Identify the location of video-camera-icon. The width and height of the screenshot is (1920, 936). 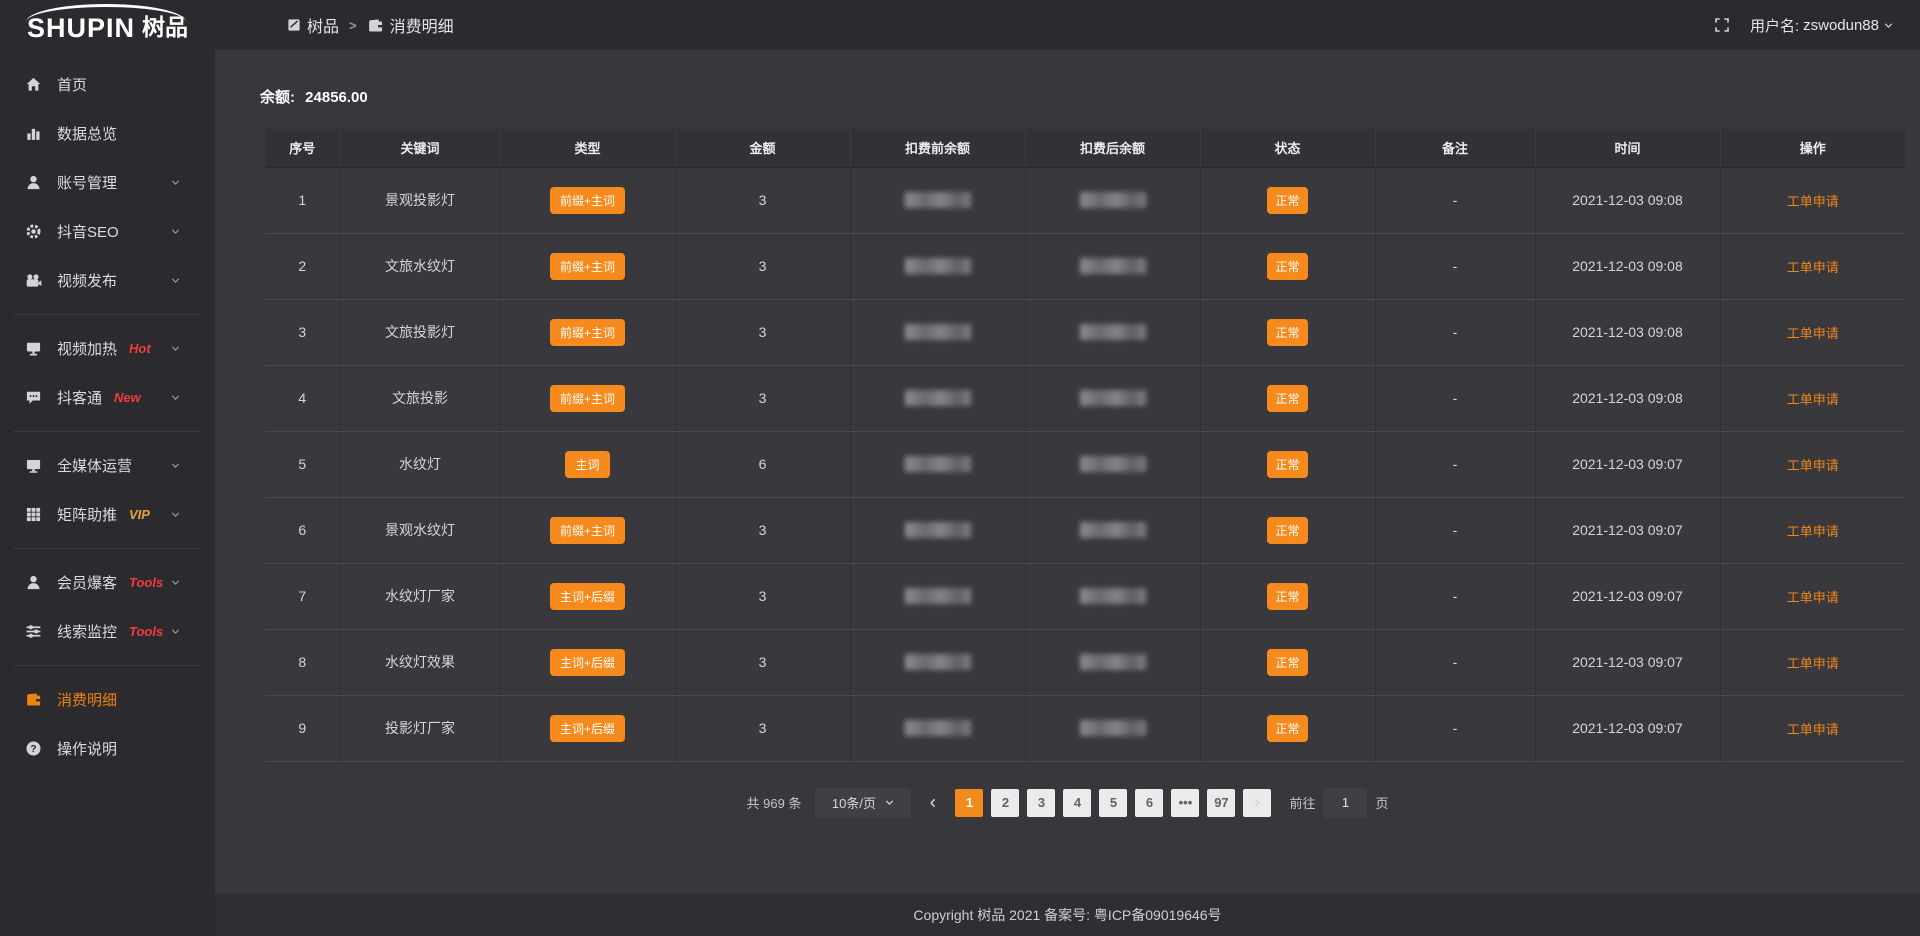
(33, 280).